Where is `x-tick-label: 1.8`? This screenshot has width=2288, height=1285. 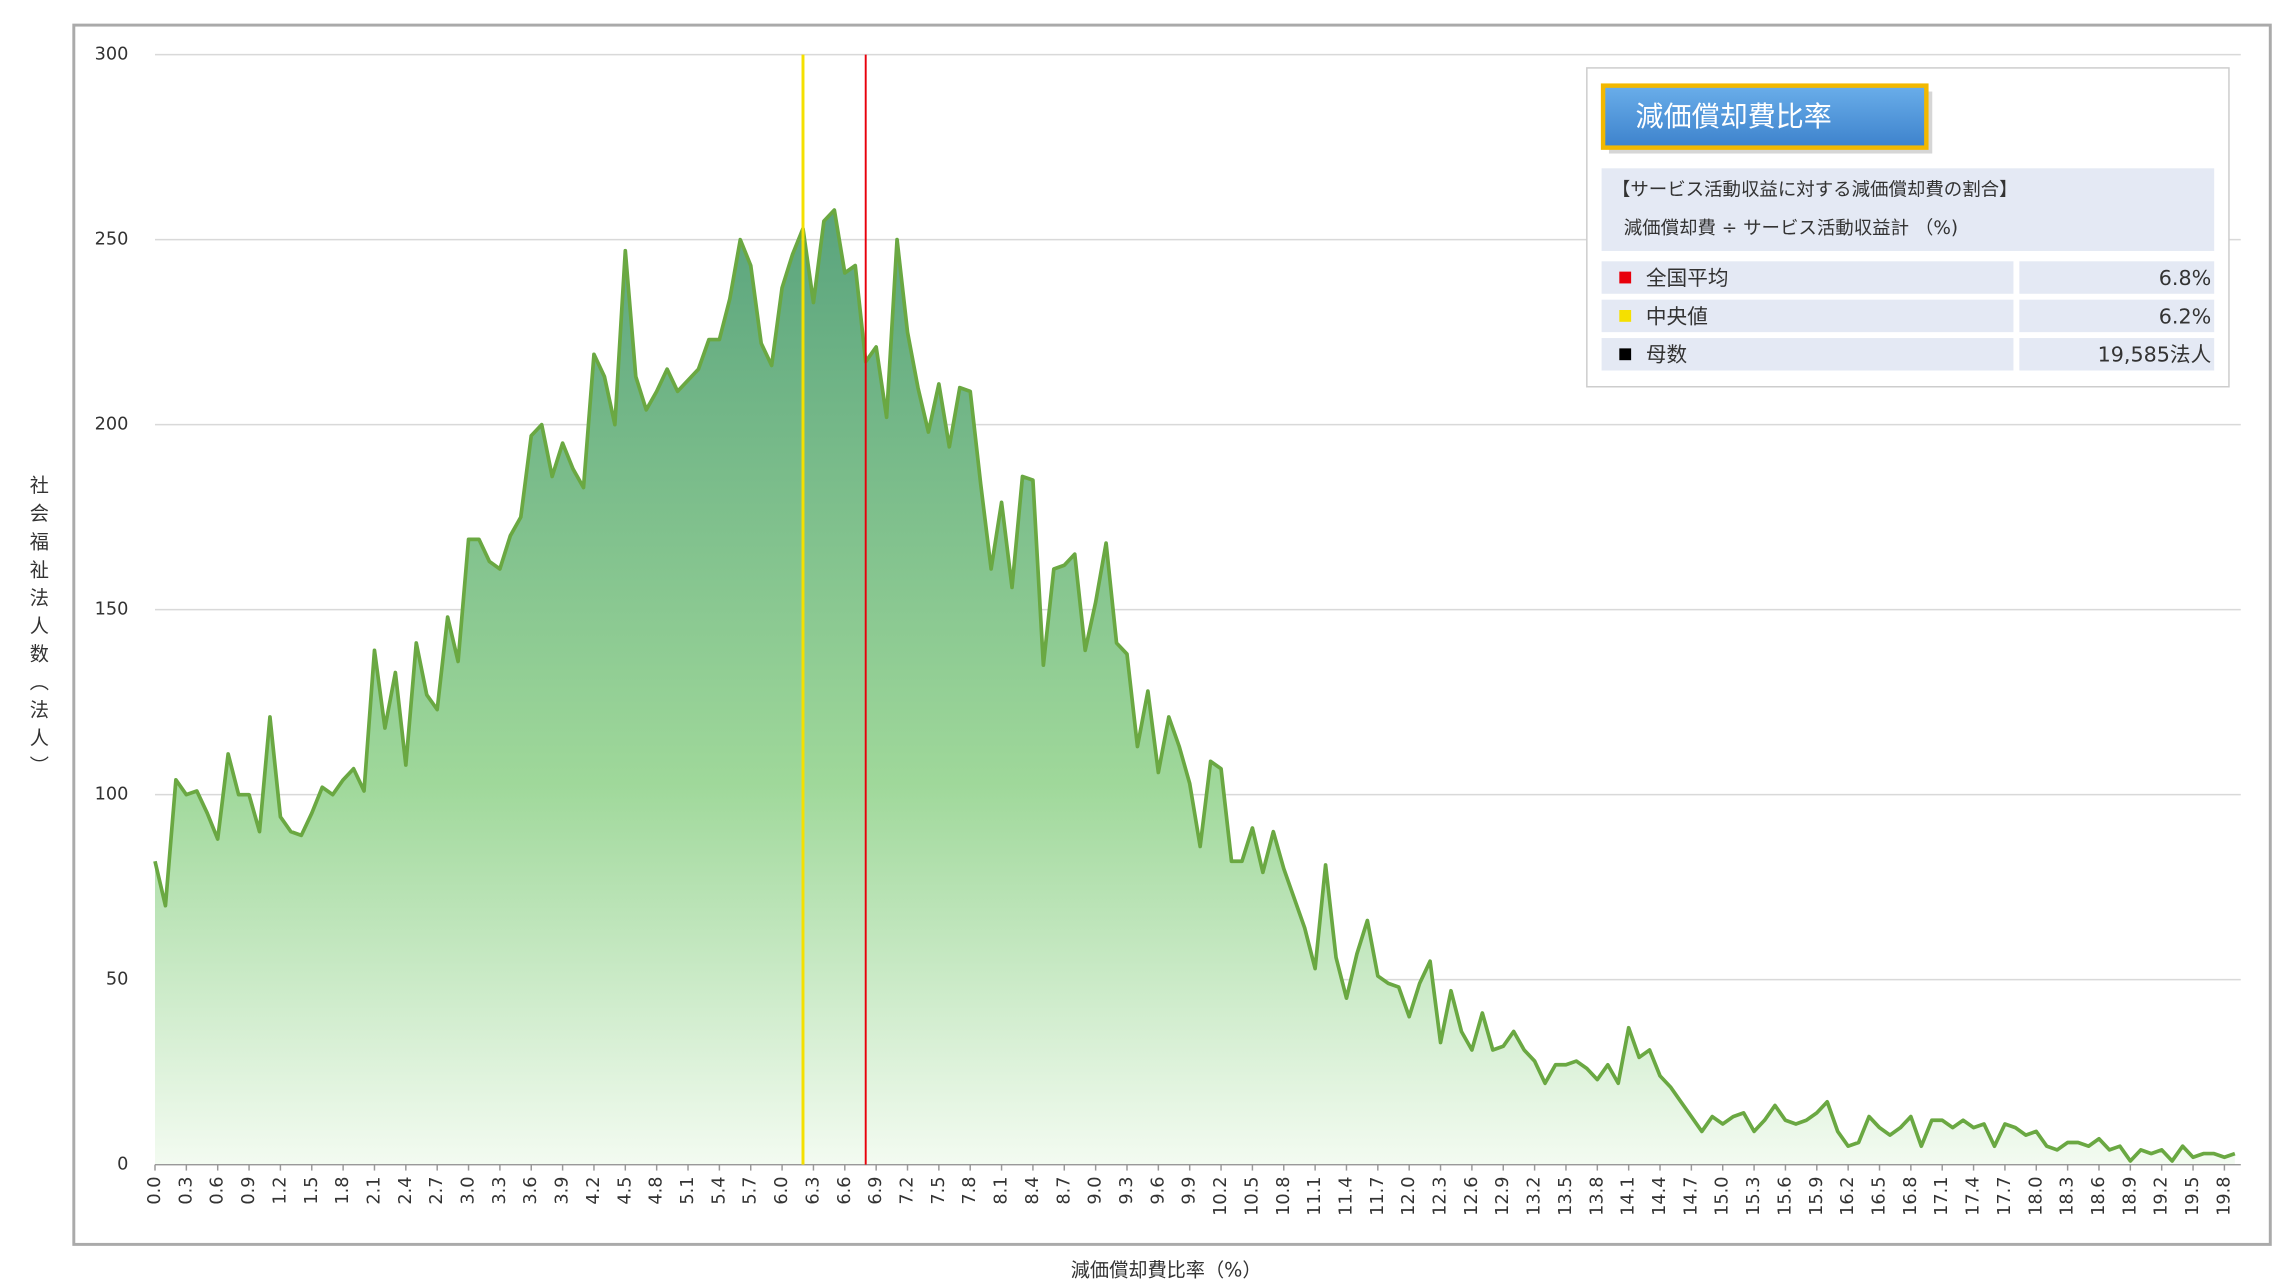 x-tick-label: 1.8 is located at coordinates (343, 1190).